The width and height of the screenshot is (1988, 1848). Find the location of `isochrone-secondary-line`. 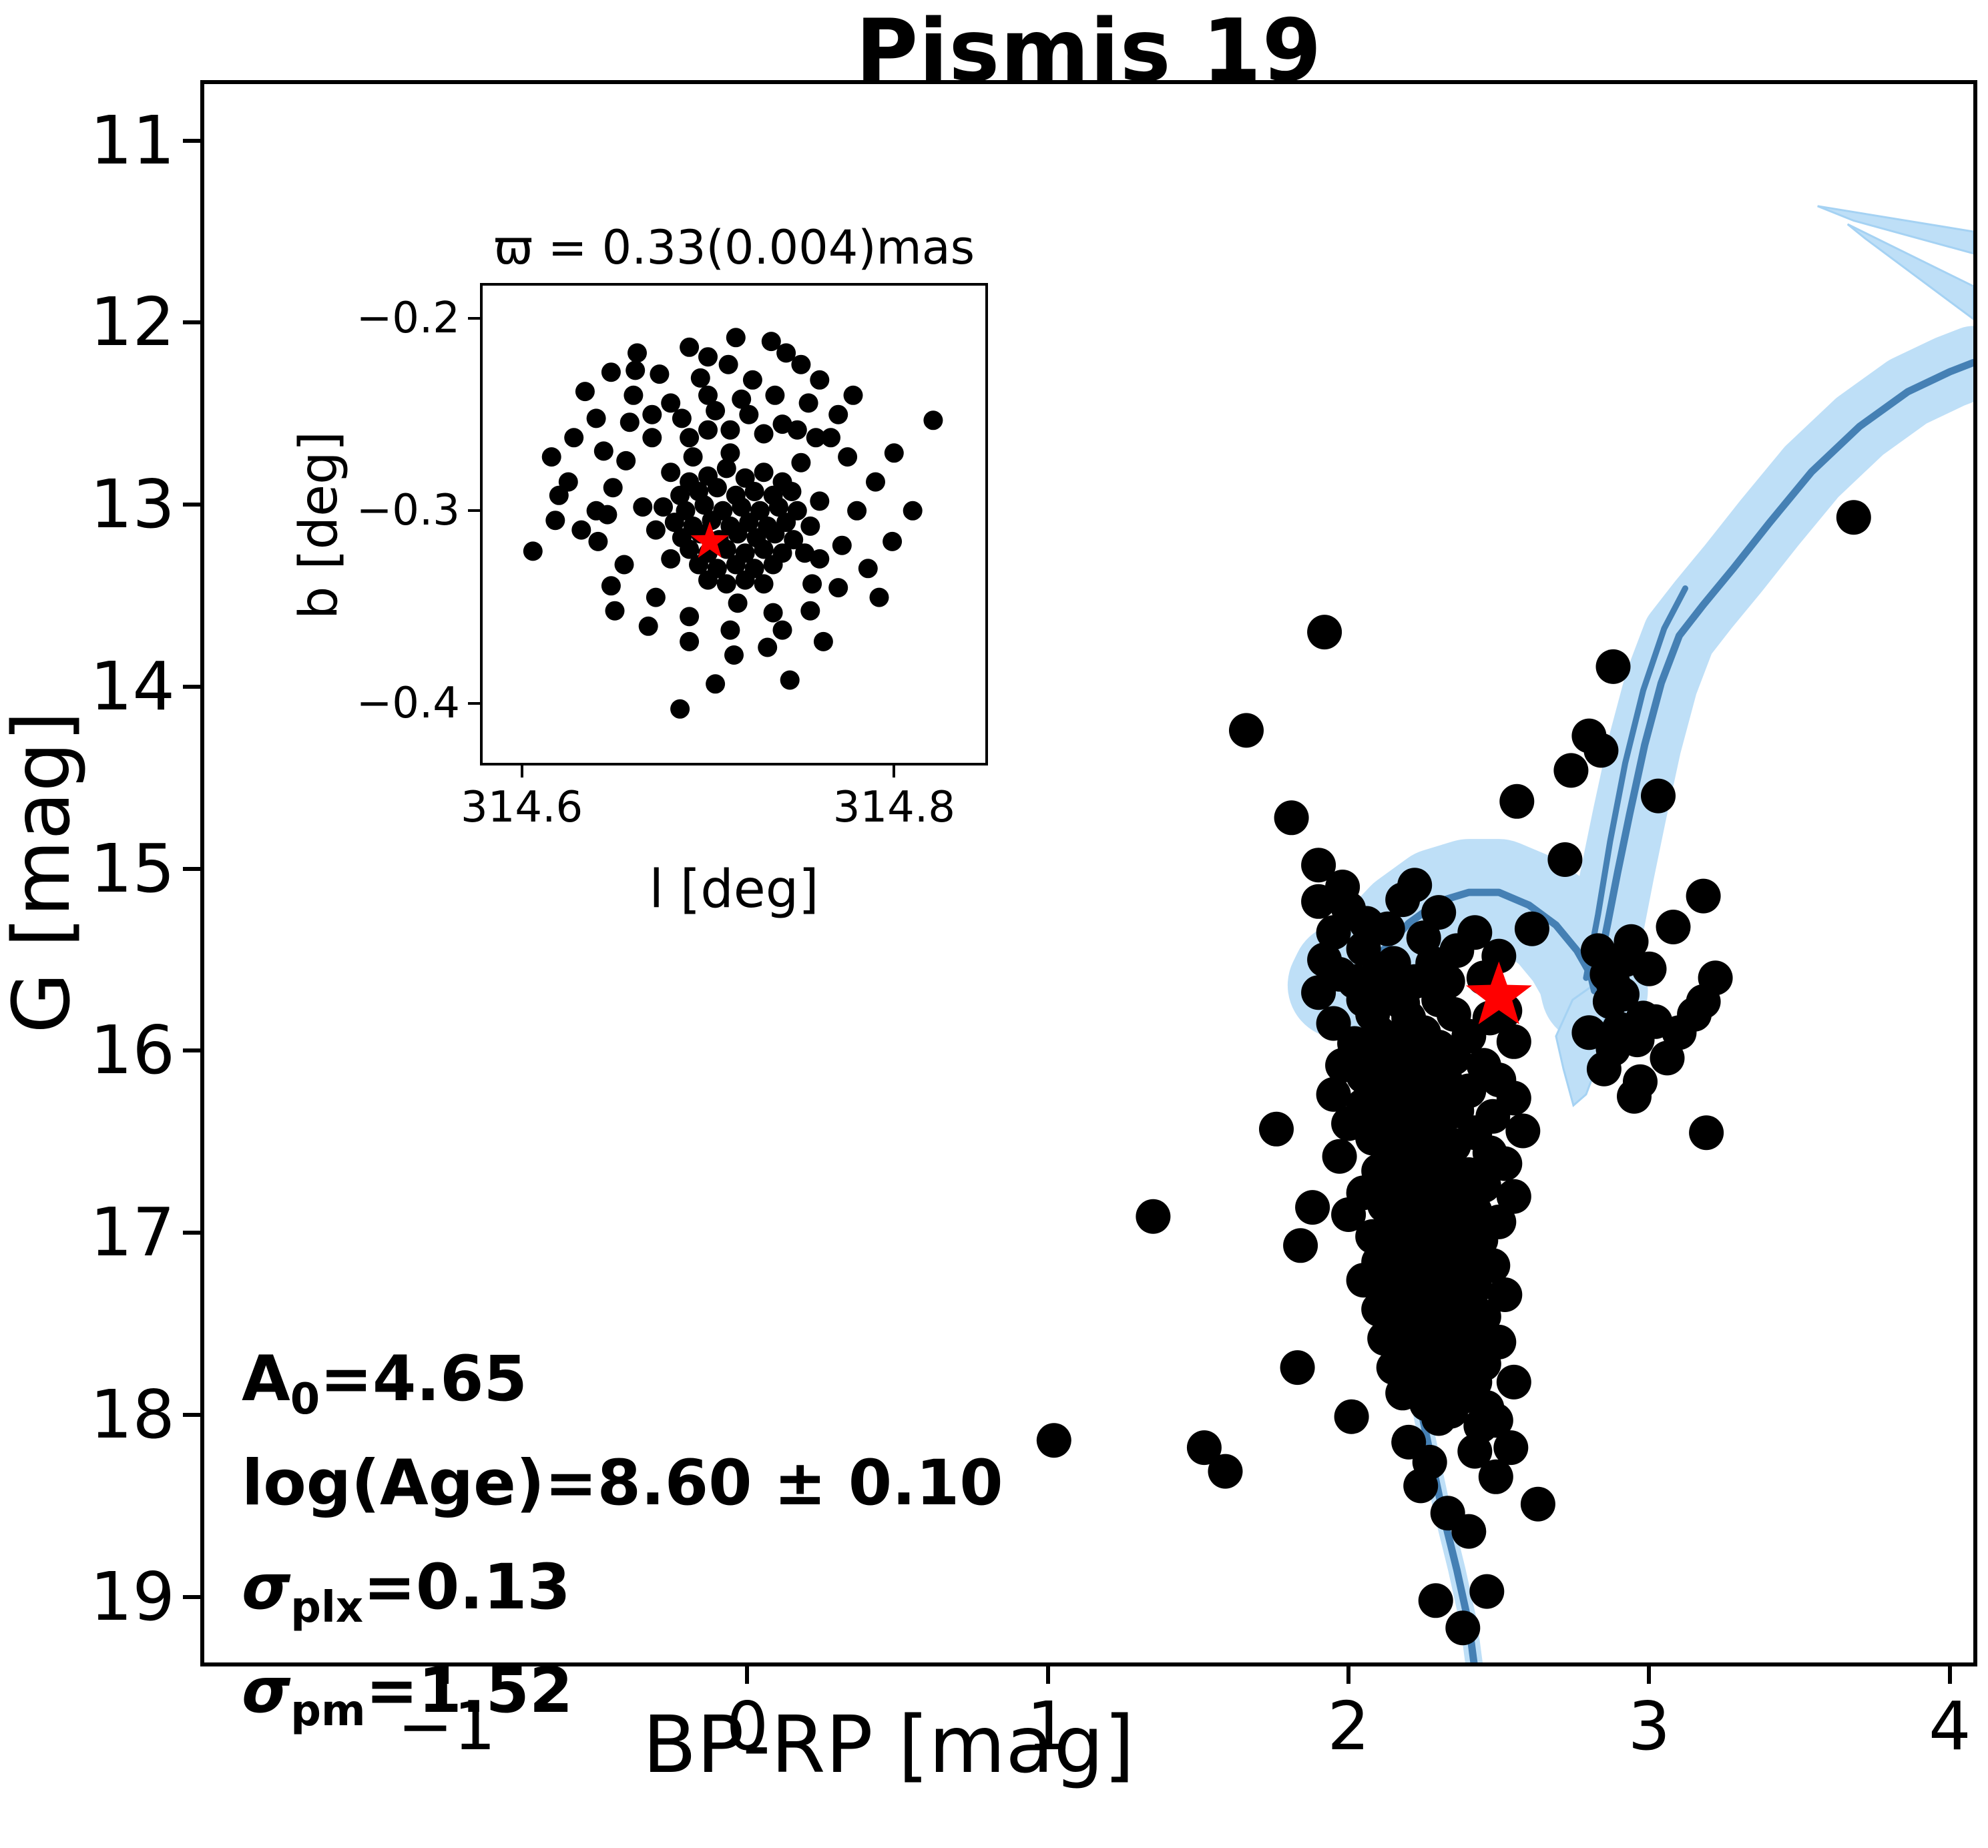

isochrone-secondary-line is located at coordinates (1635, 783).